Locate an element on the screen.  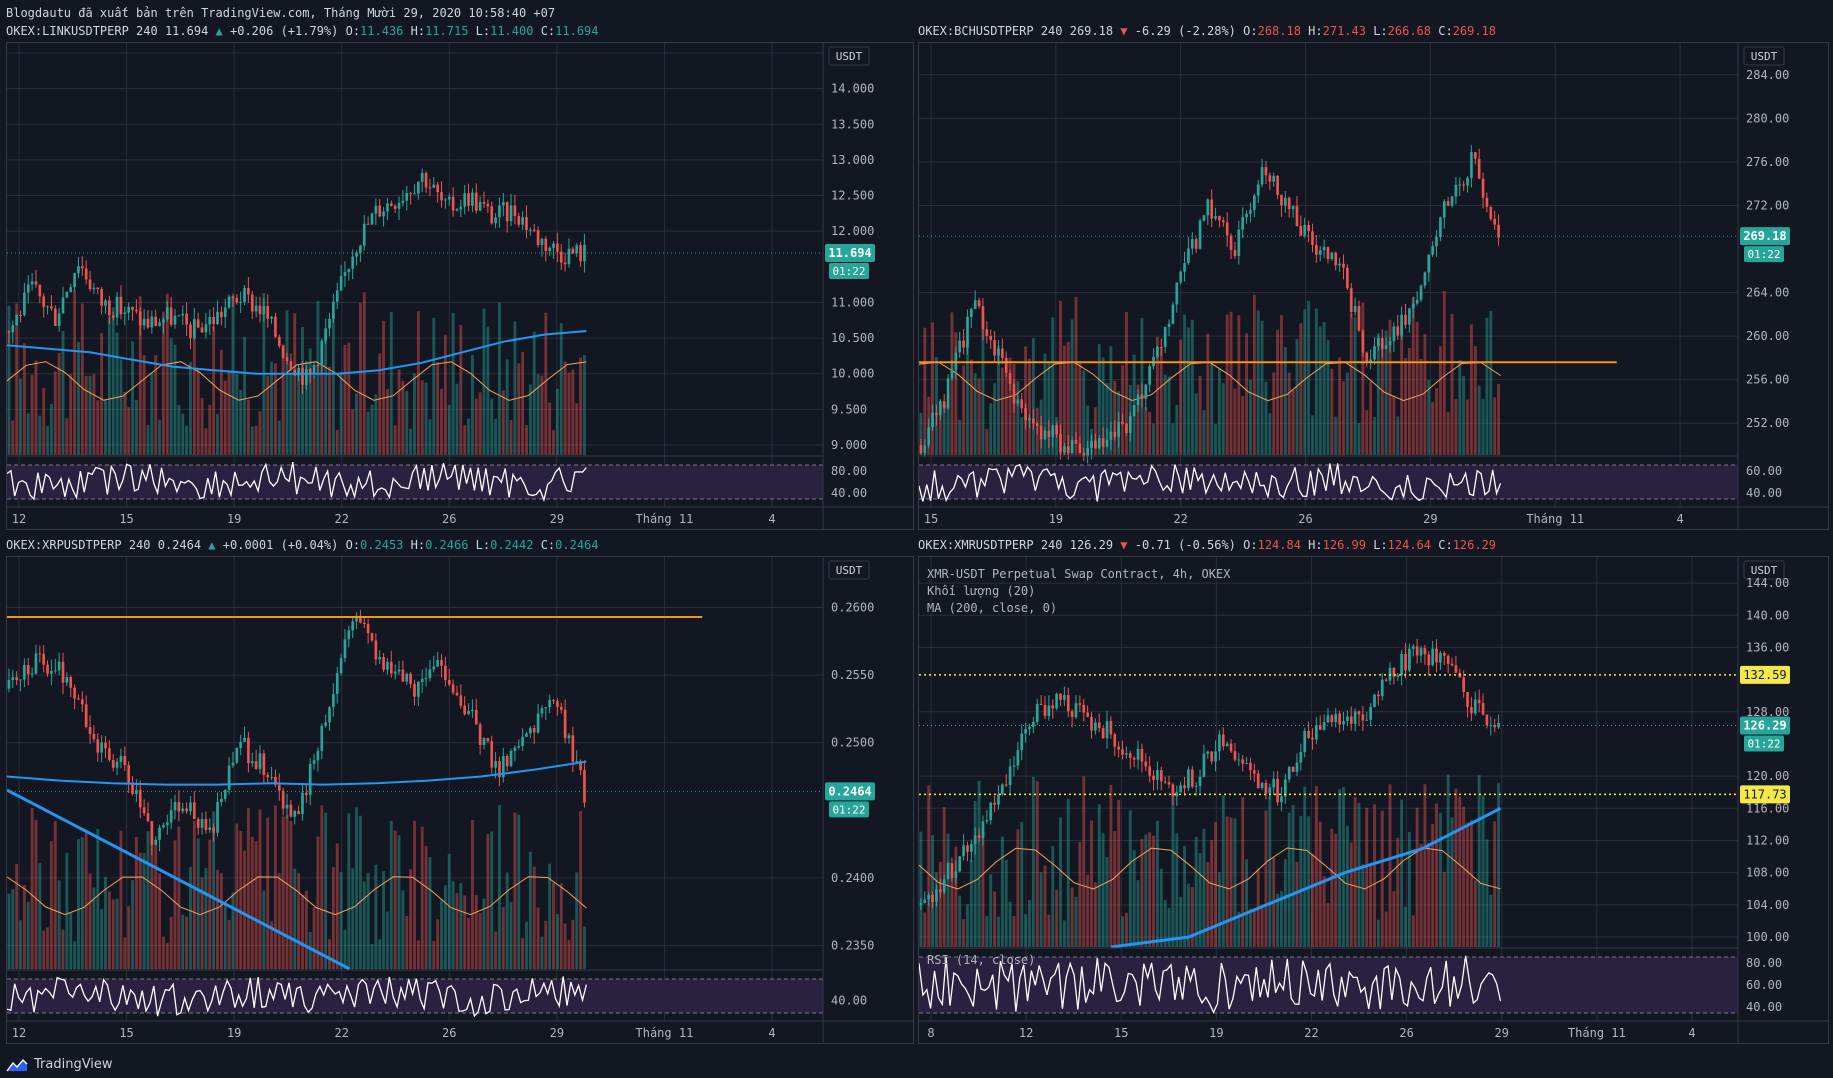
legend-symbol: OKEX:BCHUSDTPERP is located at coordinates (976, 31).